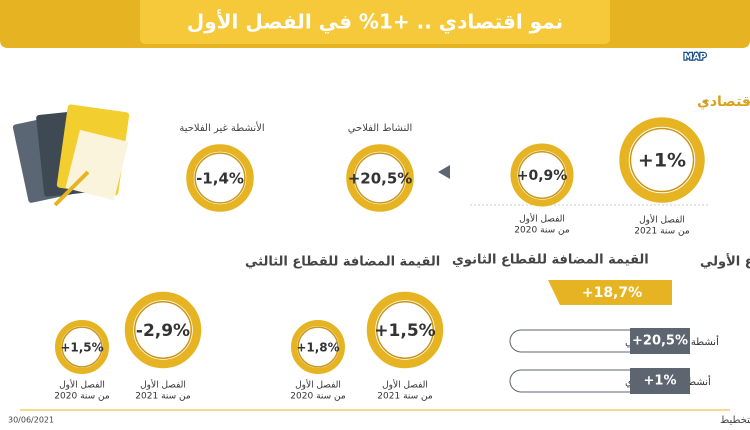 The width and height of the screenshot is (750, 430). I want to click on section-title: النمو الاقتصادي, so click(723, 102).